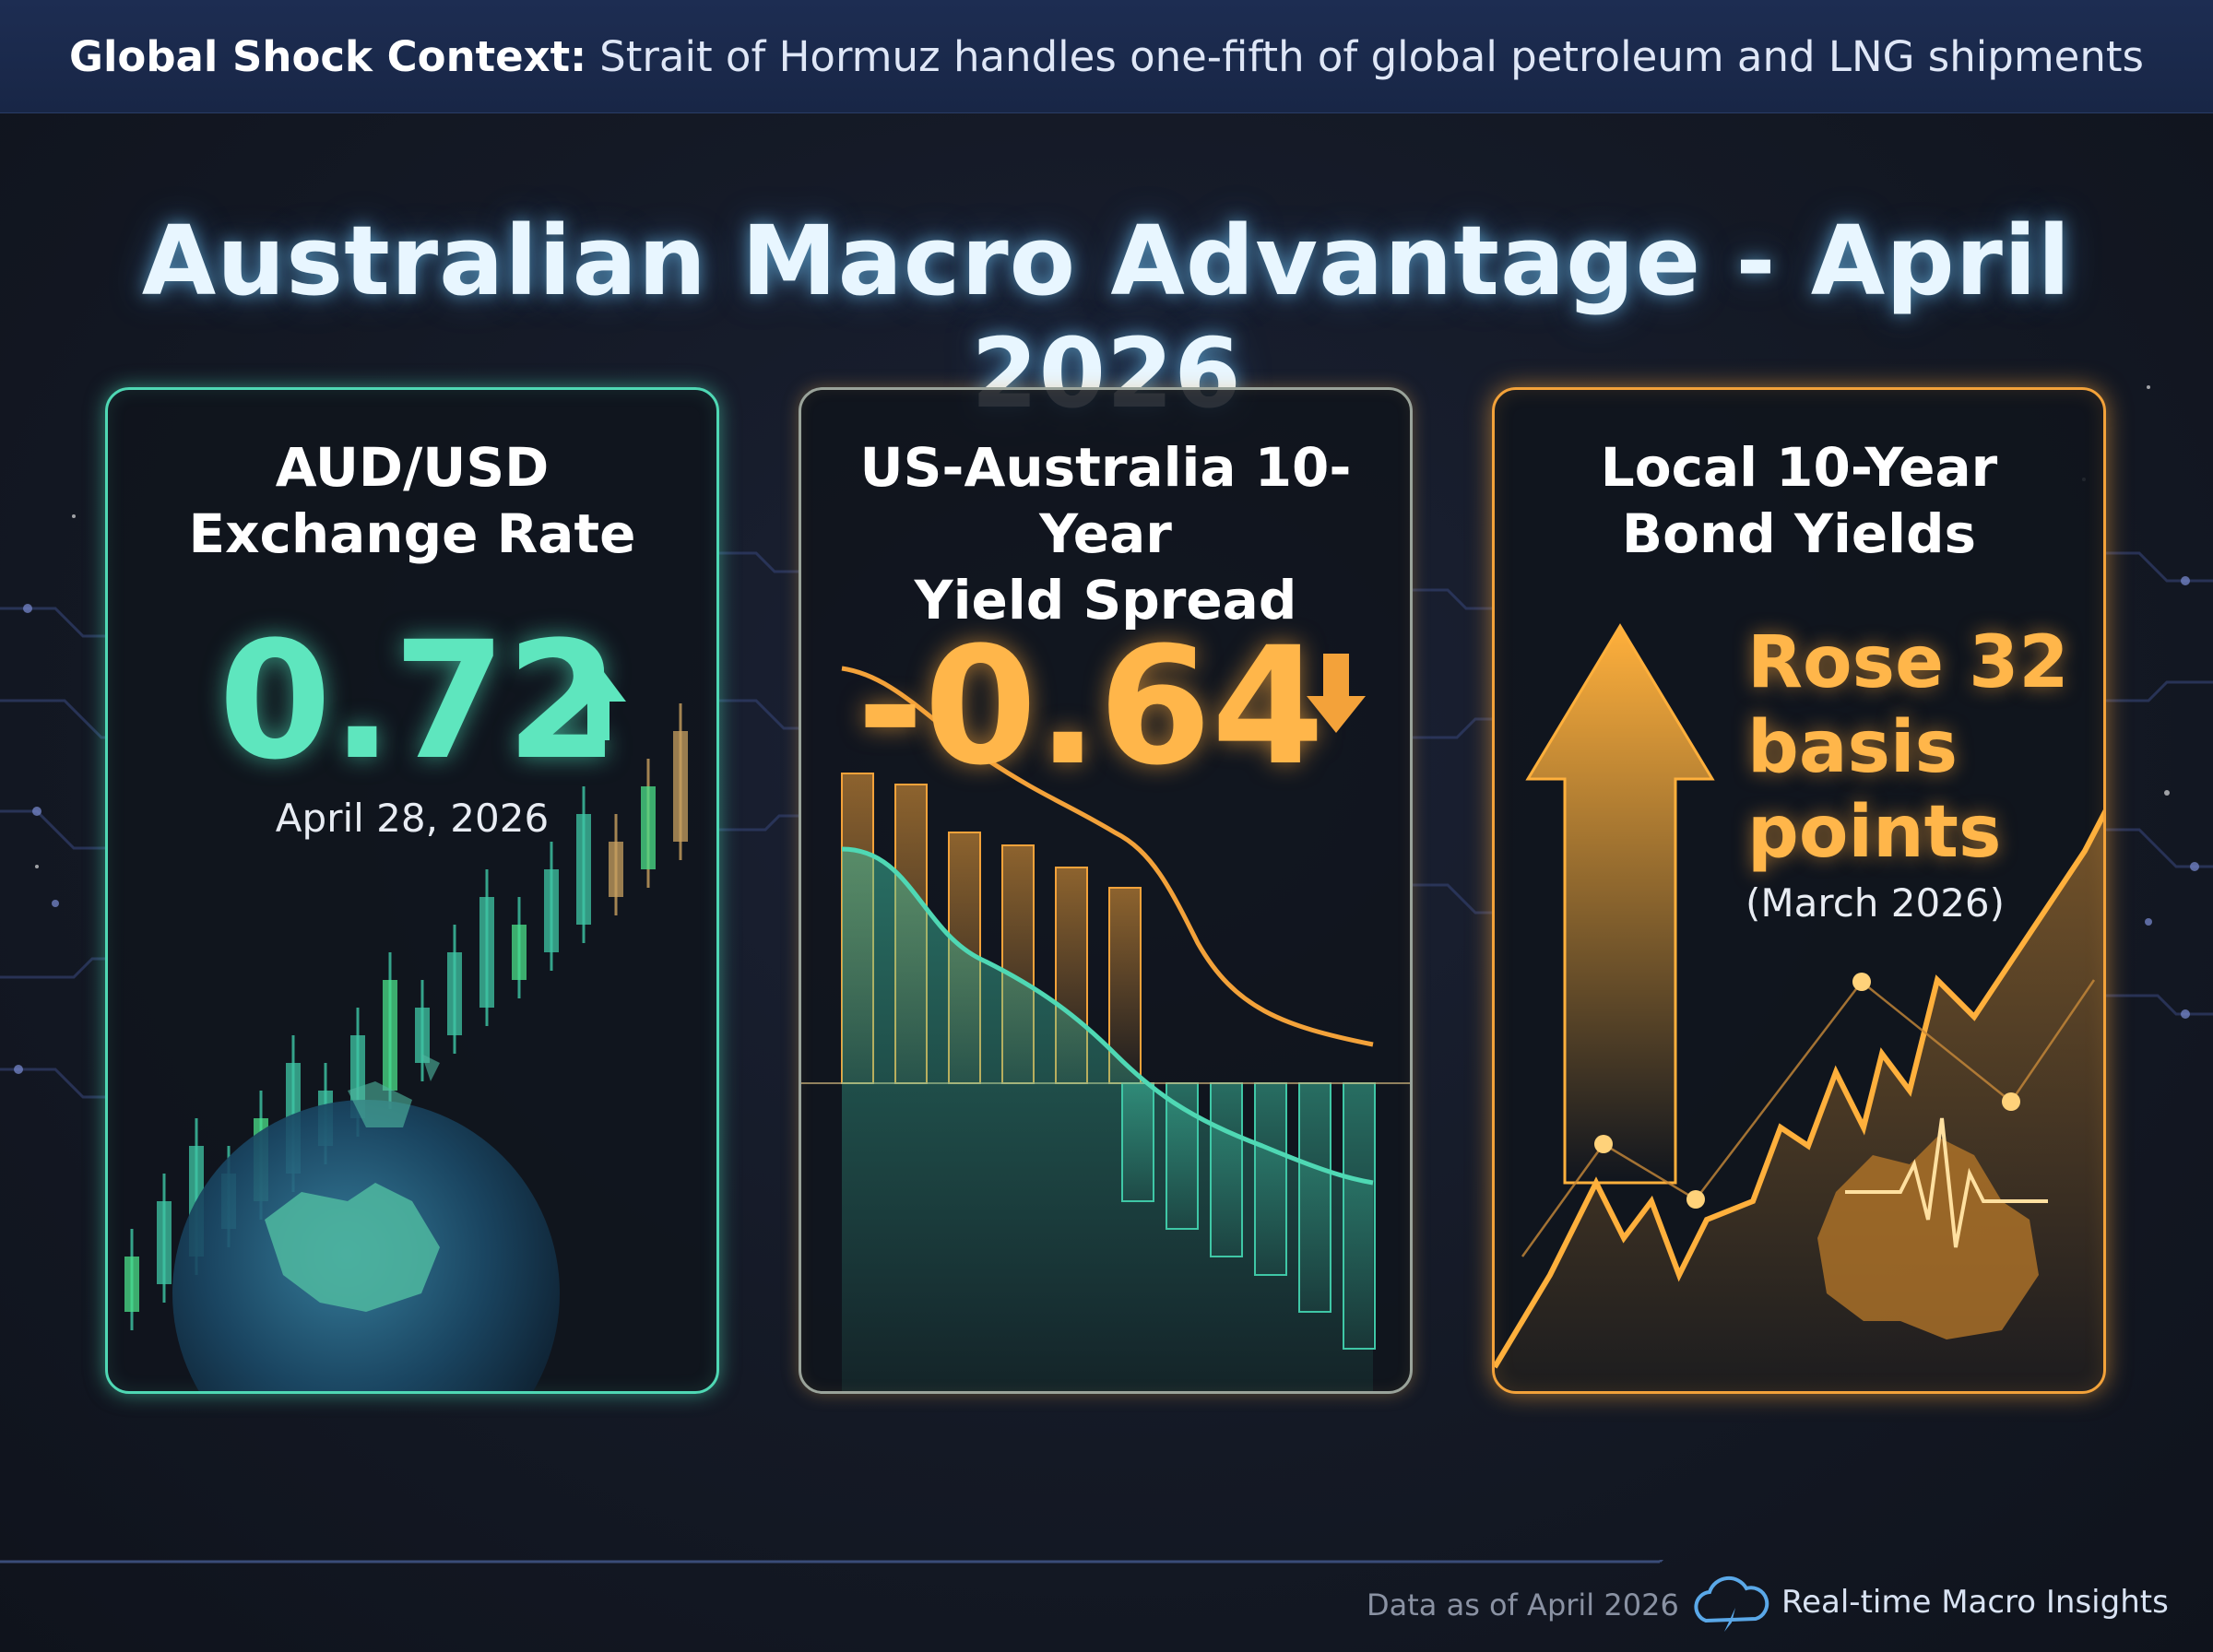  I want to click on arrow-up-icon, so click(598, 702).